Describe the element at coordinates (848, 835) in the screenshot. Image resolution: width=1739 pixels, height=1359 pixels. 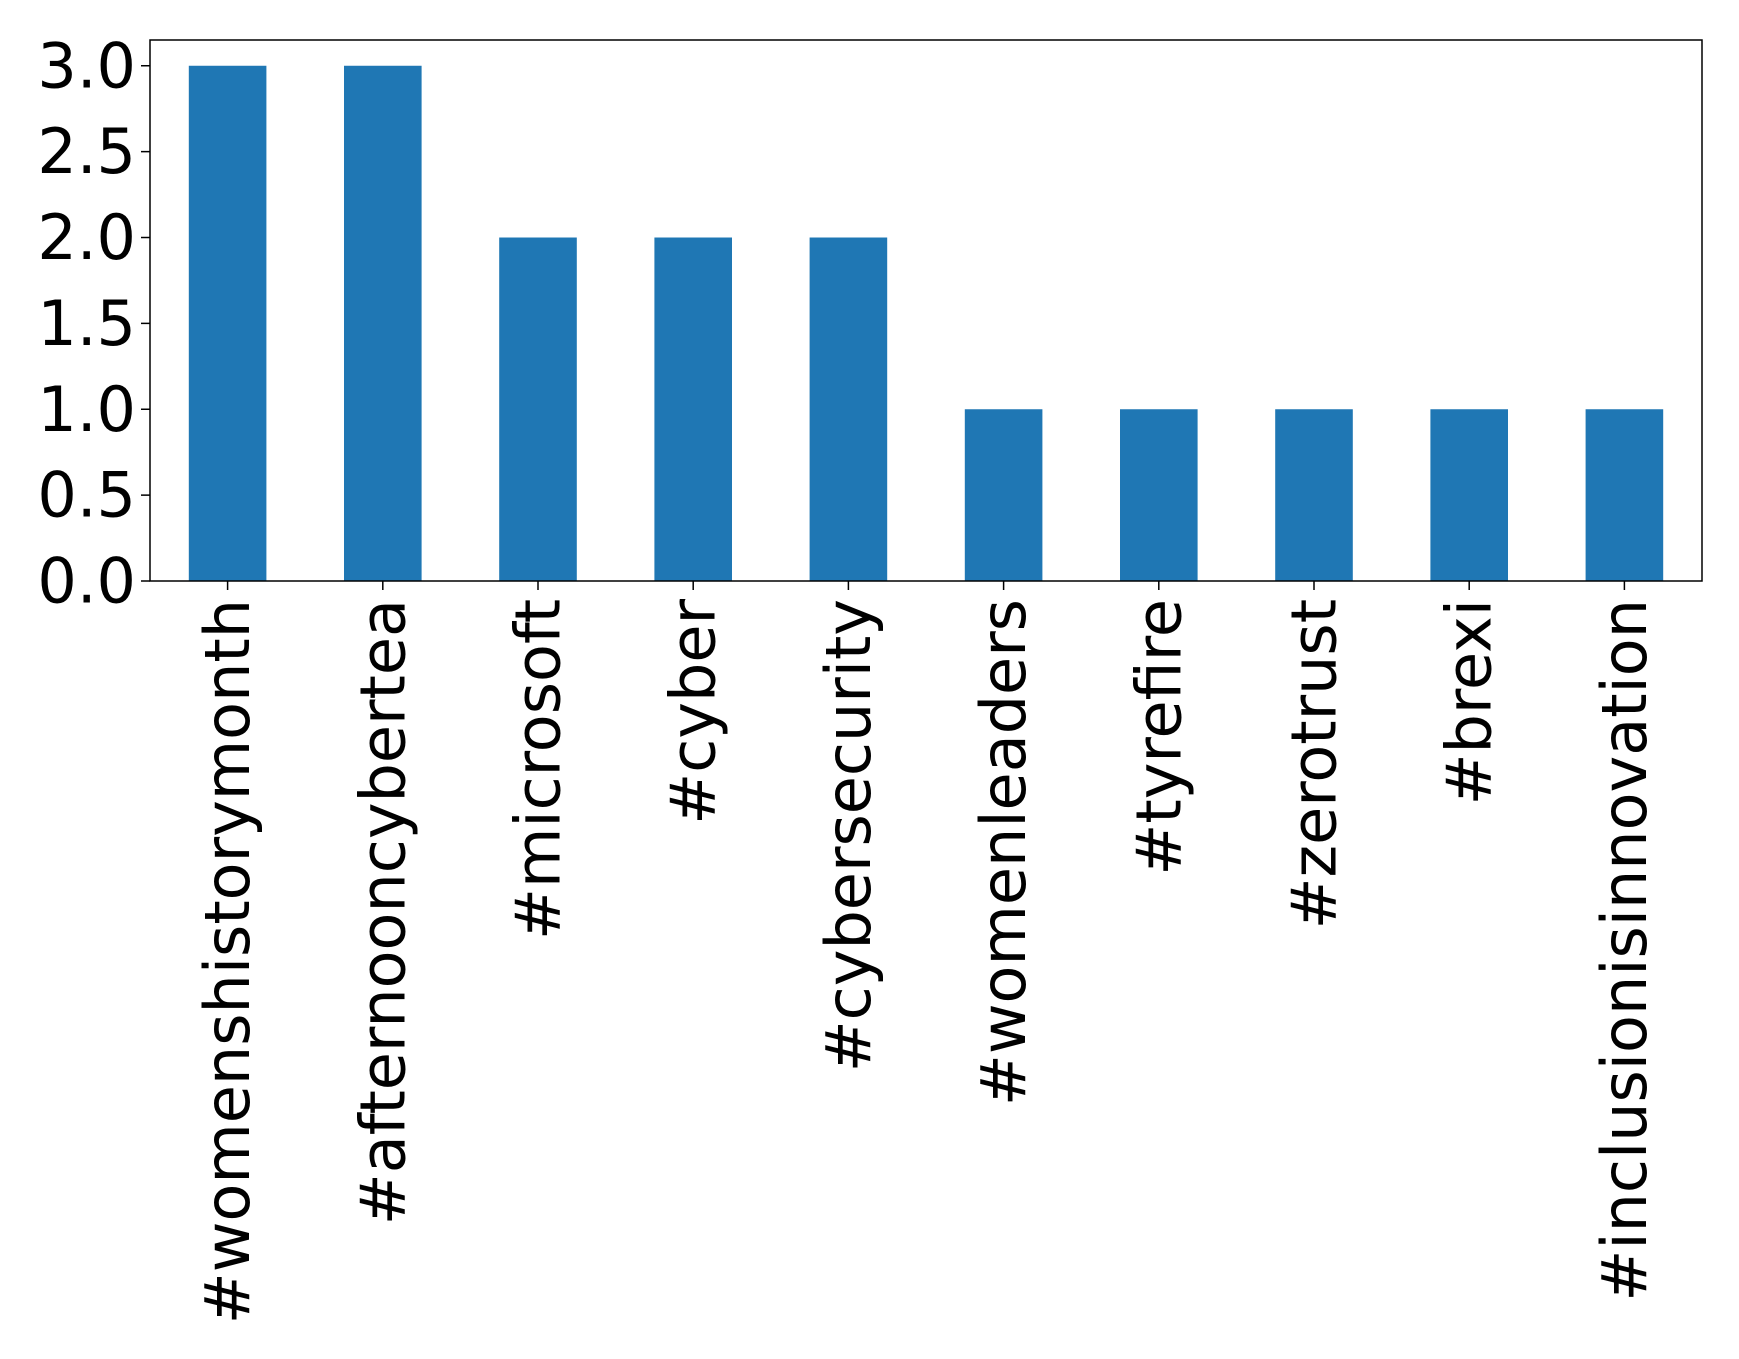
I see `x-tick-label: #cybersecurity` at that location.